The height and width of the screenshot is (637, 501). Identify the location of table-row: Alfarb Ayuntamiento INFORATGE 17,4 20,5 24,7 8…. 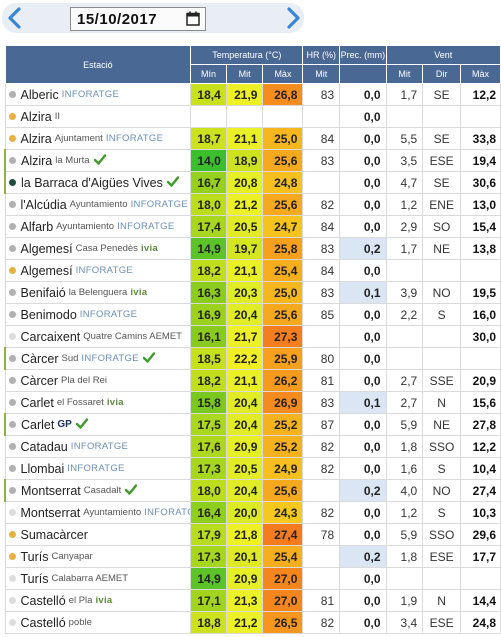
(252, 226).